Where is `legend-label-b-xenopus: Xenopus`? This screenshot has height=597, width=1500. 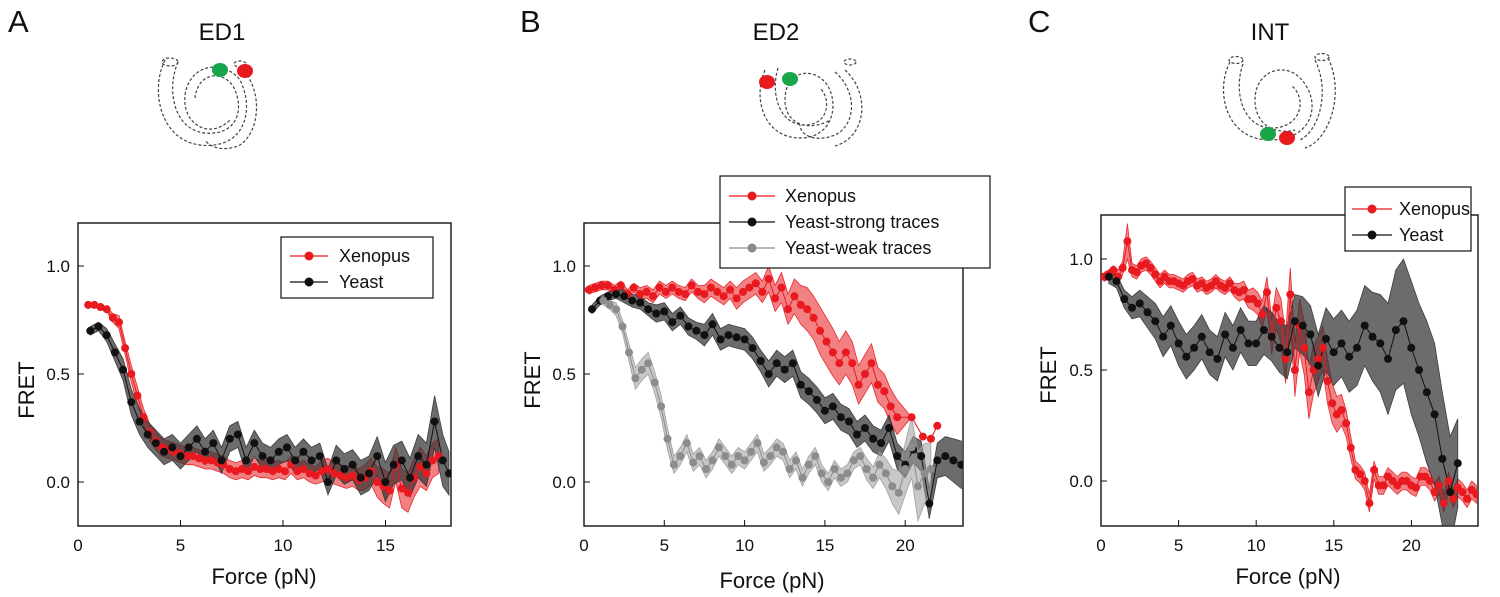
legend-label-b-xenopus: Xenopus is located at coordinates (820, 196).